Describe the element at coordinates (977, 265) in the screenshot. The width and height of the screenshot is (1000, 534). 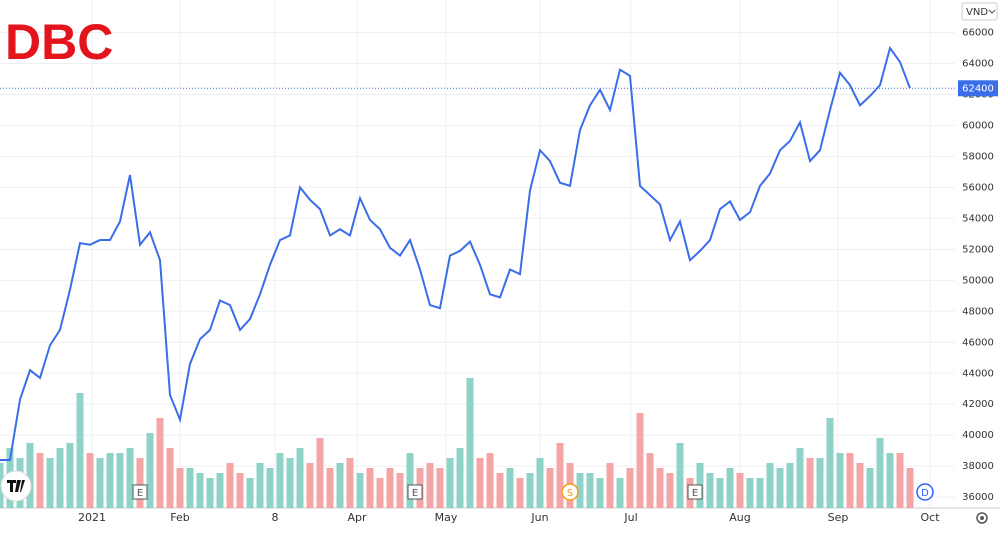
I see `price-axis-panel` at that location.